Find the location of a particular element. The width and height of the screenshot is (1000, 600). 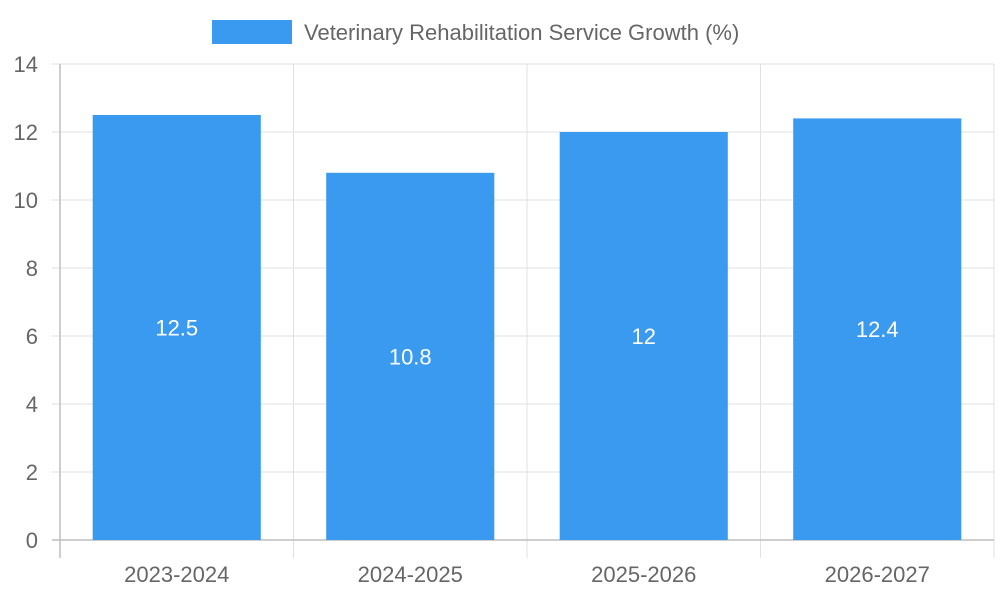

data-label: 12 is located at coordinates (644, 336).